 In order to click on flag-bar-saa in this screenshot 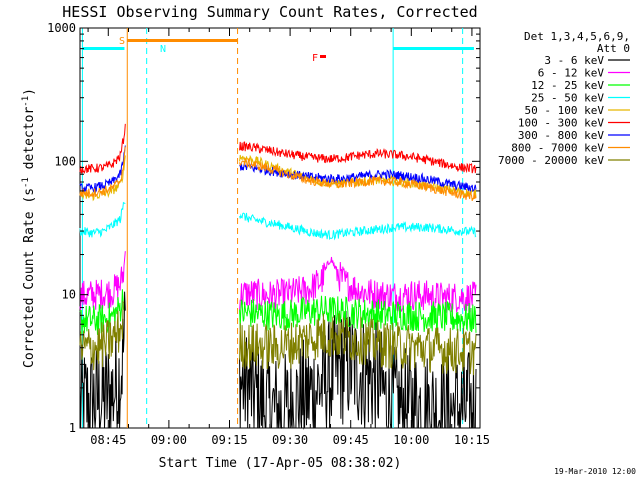, I will do `click(182, 40)`.